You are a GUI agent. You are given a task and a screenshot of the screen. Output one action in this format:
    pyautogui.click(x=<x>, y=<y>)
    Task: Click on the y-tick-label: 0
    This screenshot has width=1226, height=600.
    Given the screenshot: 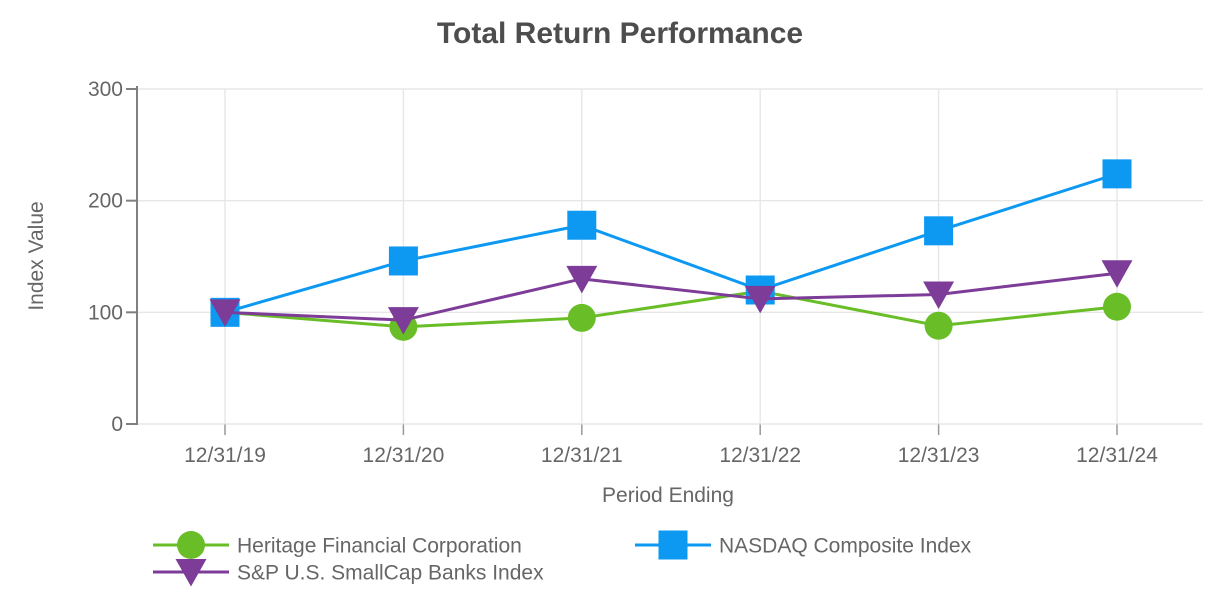 What is the action you would take?
    pyautogui.click(x=117, y=424)
    